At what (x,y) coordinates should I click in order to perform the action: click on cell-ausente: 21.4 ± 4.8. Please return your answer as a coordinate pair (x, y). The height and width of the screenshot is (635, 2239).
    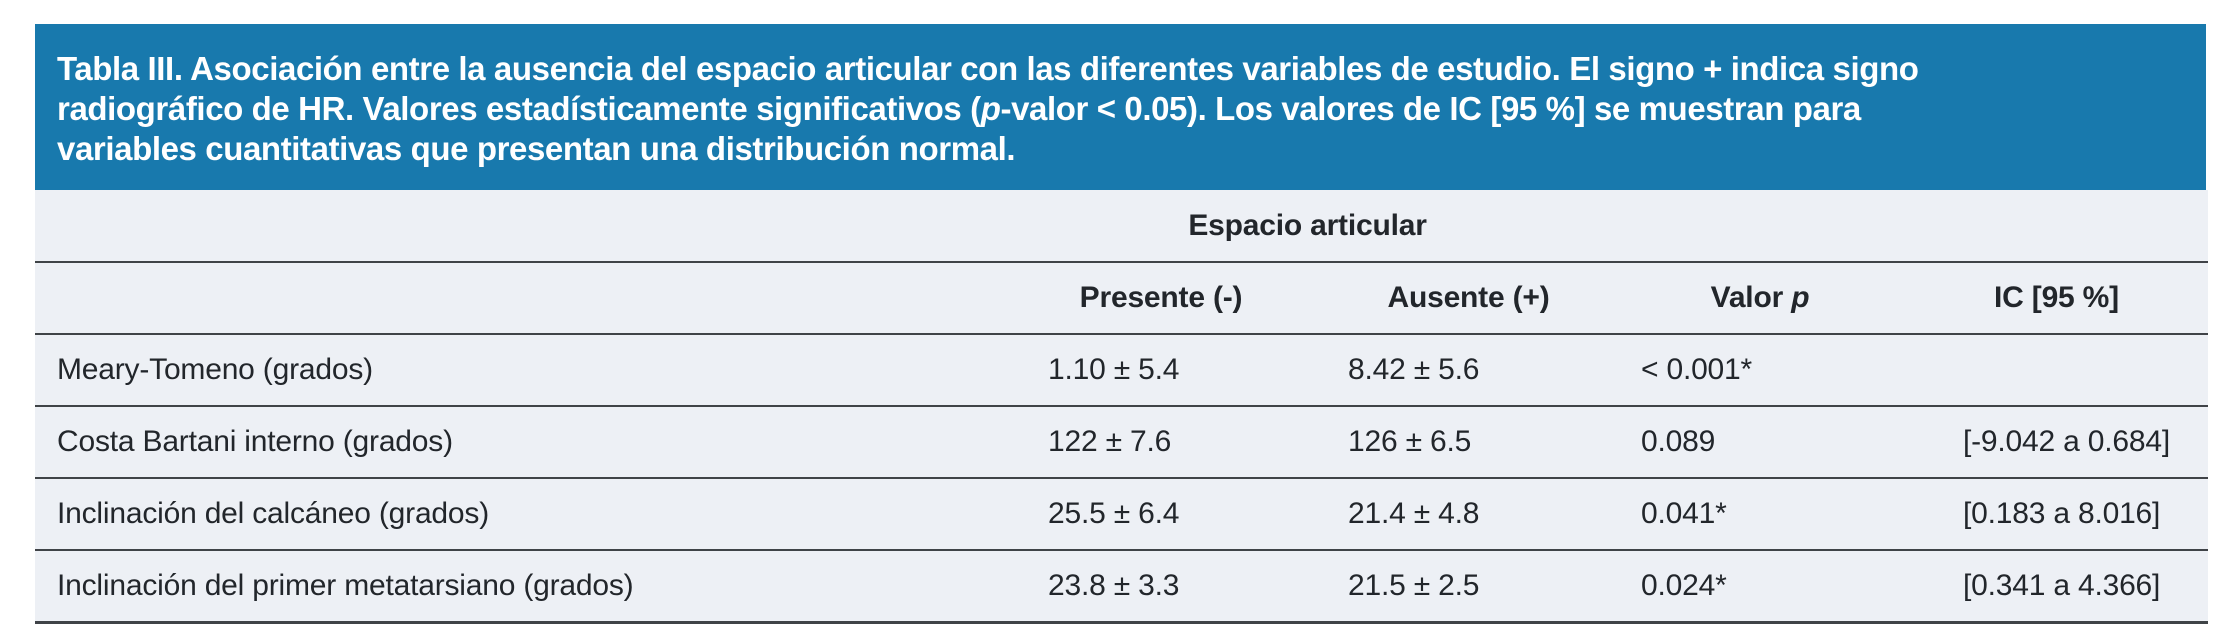
    Looking at the image, I should click on (1414, 513).